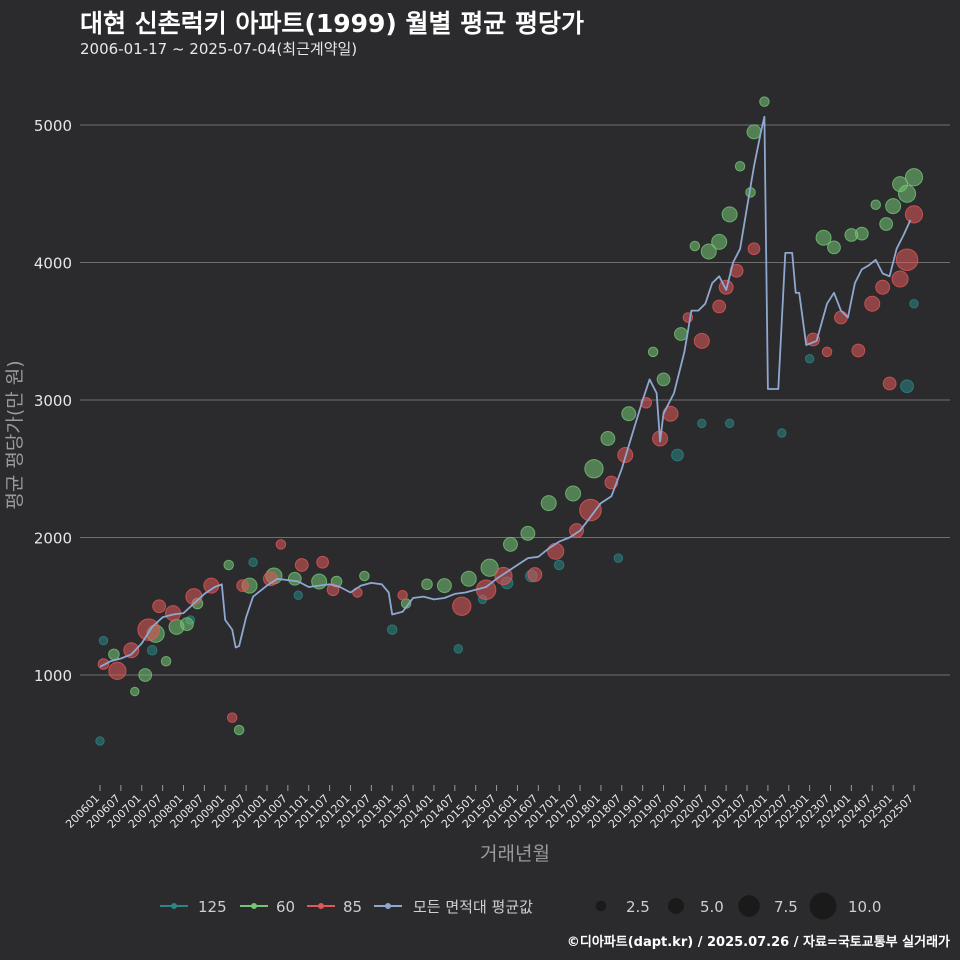 This screenshot has height=960, width=960. Describe the element at coordinates (332, 23) in the screenshot. I see `chart-title: 대현 신촌럭키 아파트(1999) 월별 평균 평당가` at that location.